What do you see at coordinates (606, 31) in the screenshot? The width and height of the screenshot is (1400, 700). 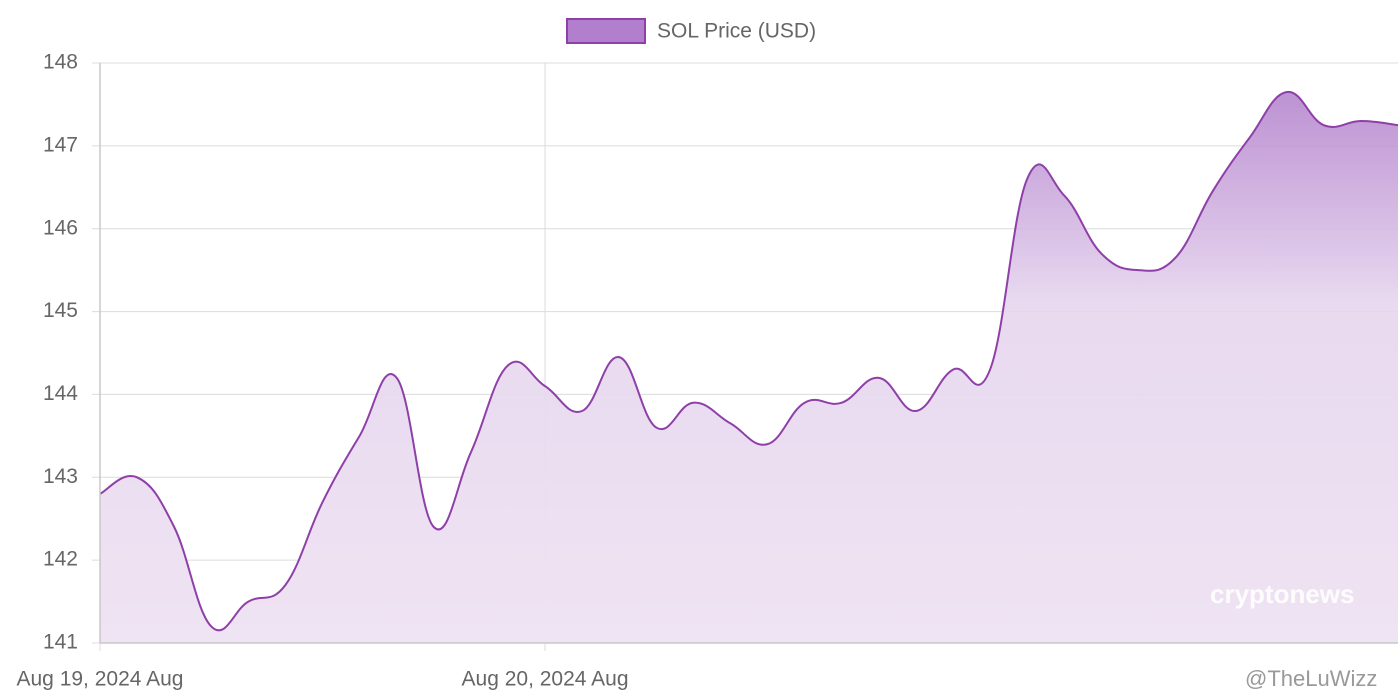 I see `legend-swatch` at bounding box center [606, 31].